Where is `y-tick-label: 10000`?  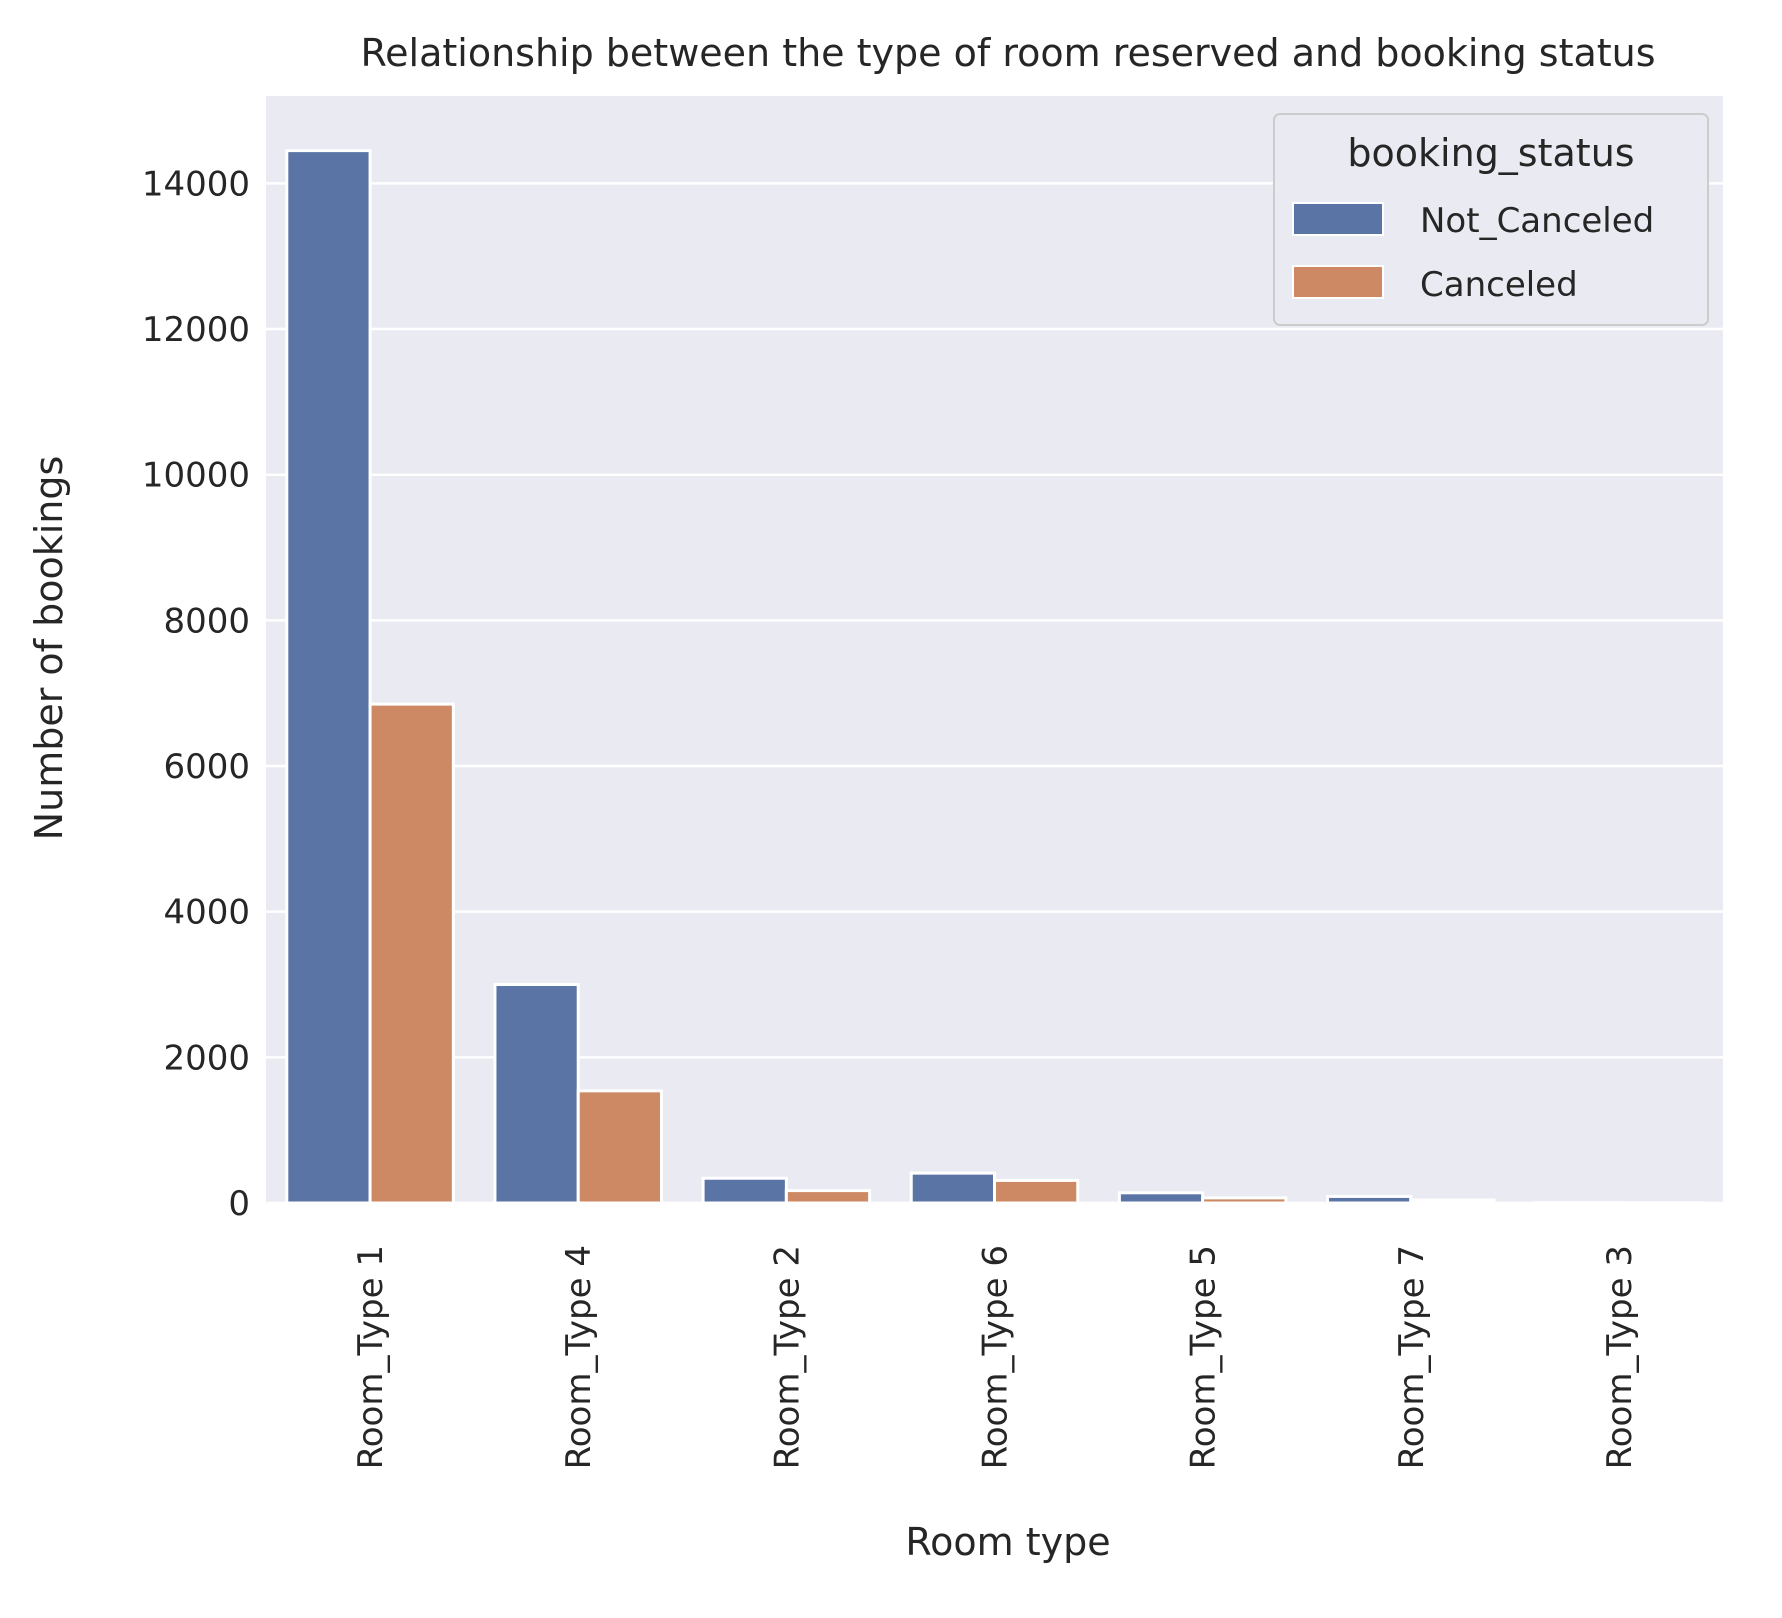 y-tick-label: 10000 is located at coordinates (196, 476).